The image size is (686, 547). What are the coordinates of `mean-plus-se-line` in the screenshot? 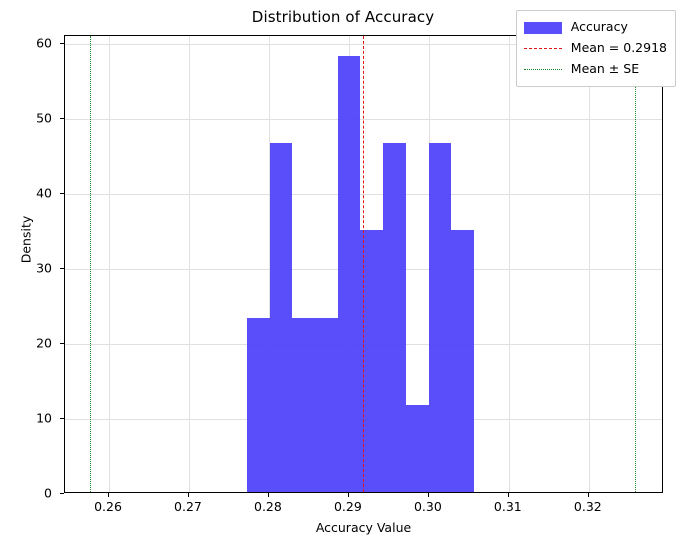 It's located at (636, 264).